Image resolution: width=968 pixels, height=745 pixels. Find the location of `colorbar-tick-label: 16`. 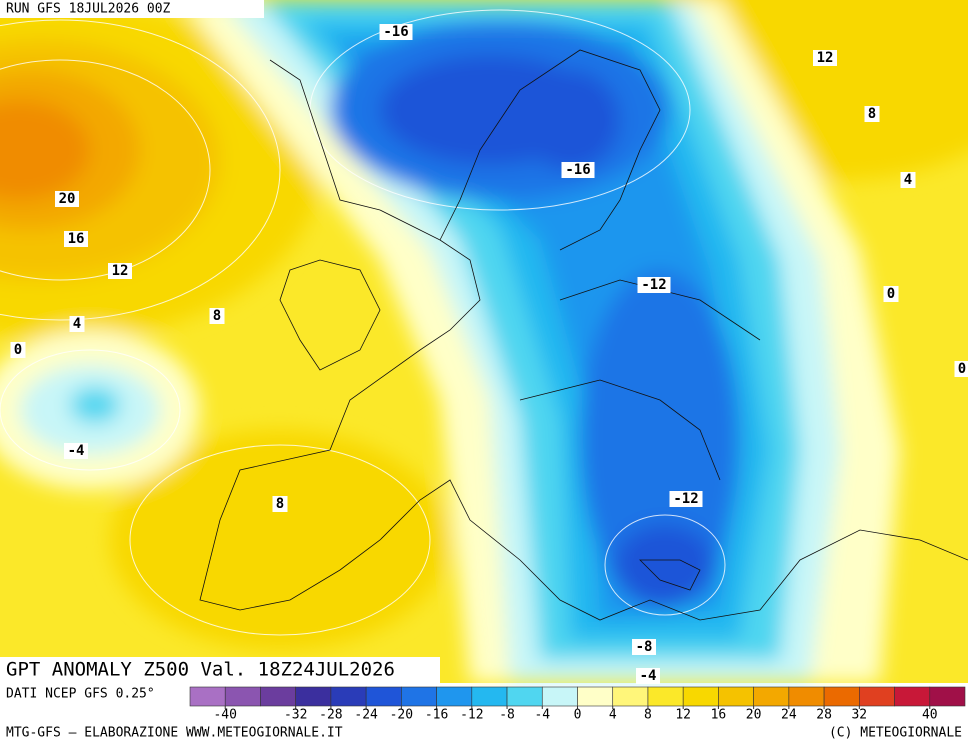

colorbar-tick-label: 16 is located at coordinates (719, 715).